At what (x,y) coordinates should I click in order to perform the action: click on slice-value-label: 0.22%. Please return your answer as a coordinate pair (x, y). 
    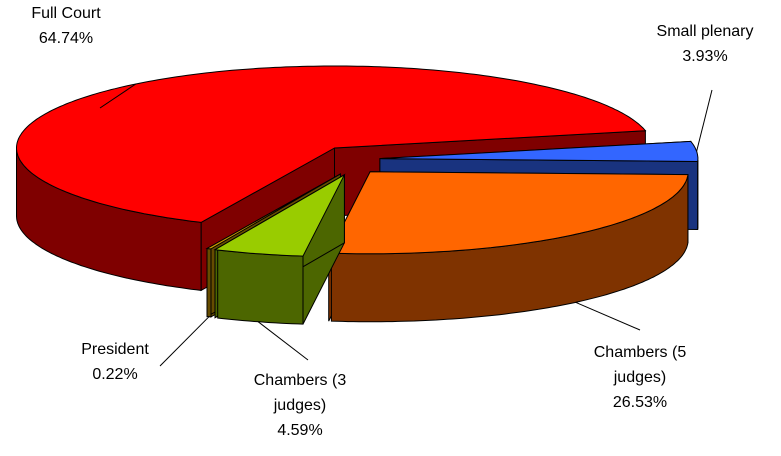
    Looking at the image, I should click on (114, 374).